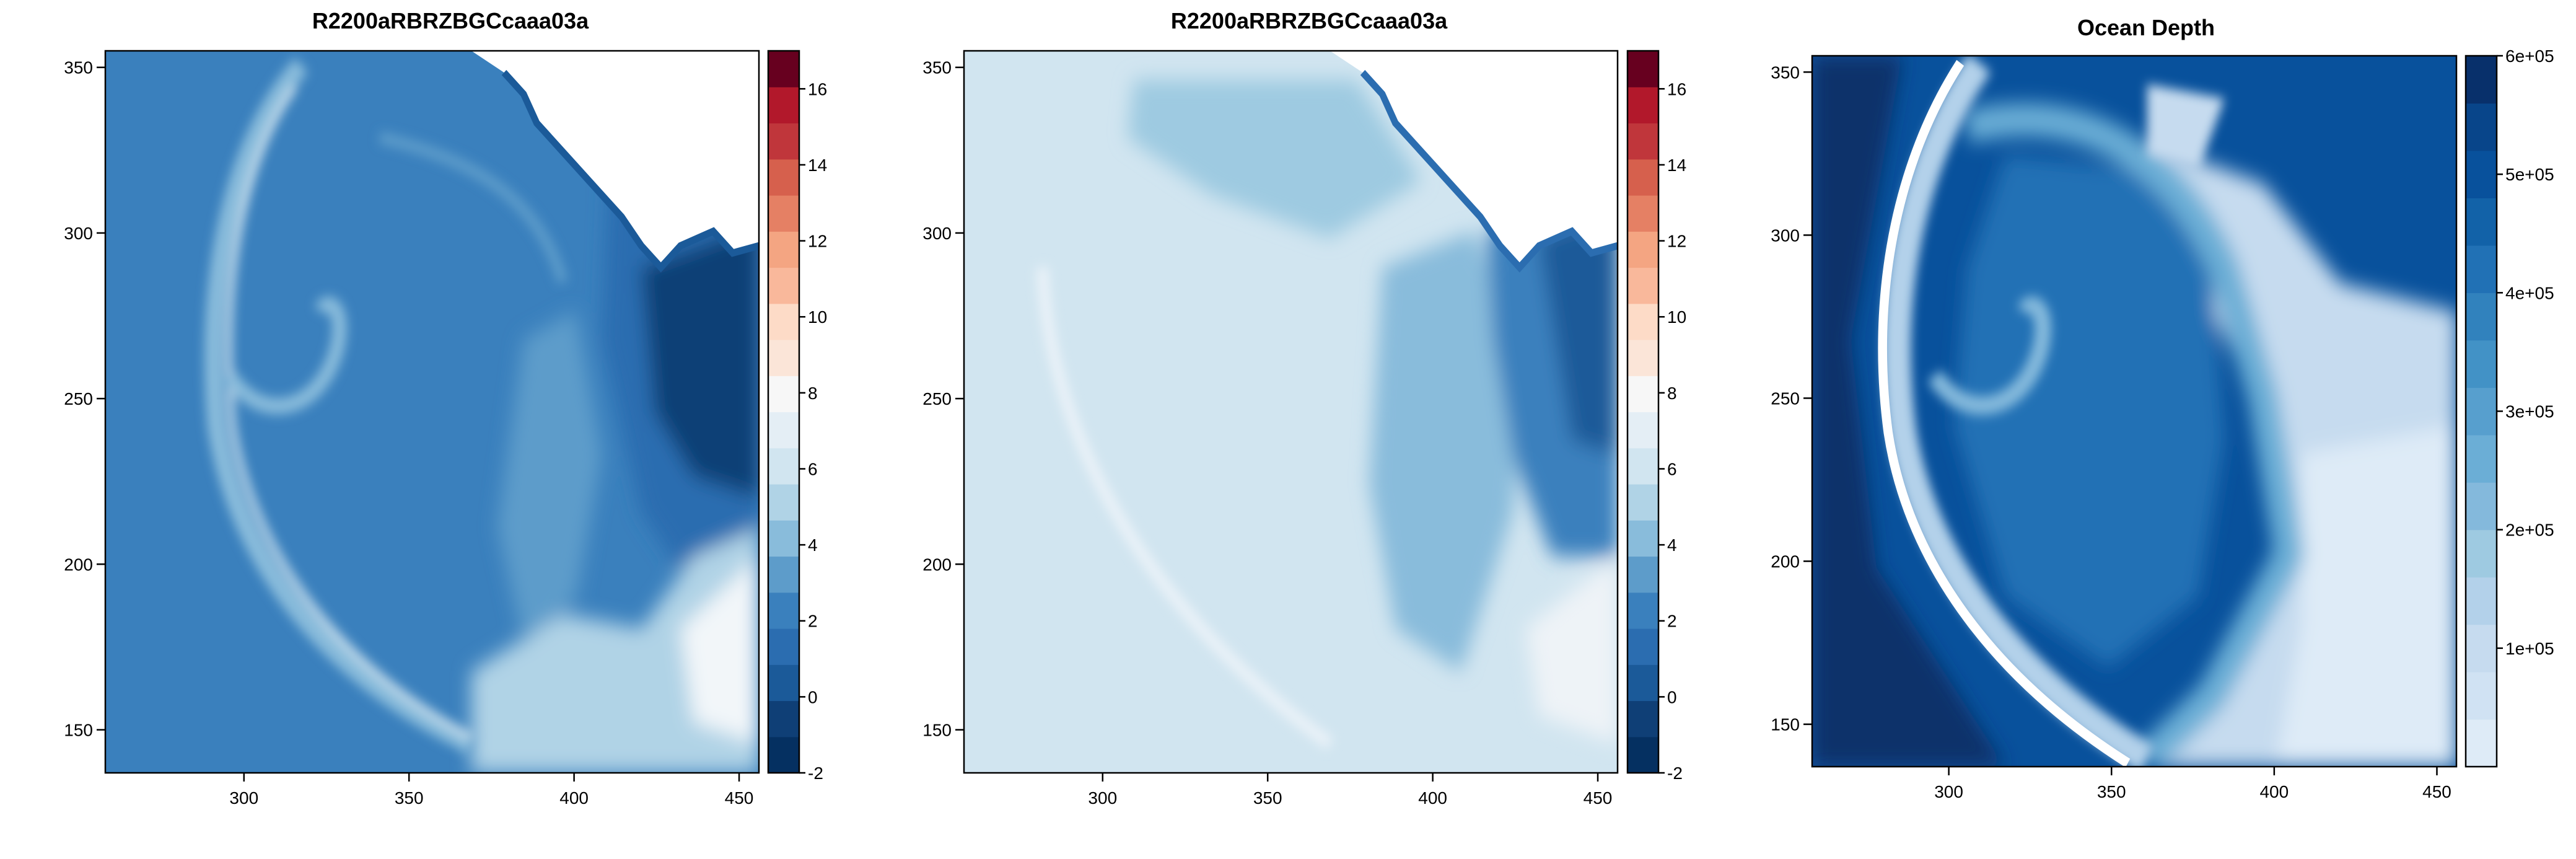  What do you see at coordinates (815, 773) in the screenshot?
I see `panel-1-colorbar-tick-label: -2` at bounding box center [815, 773].